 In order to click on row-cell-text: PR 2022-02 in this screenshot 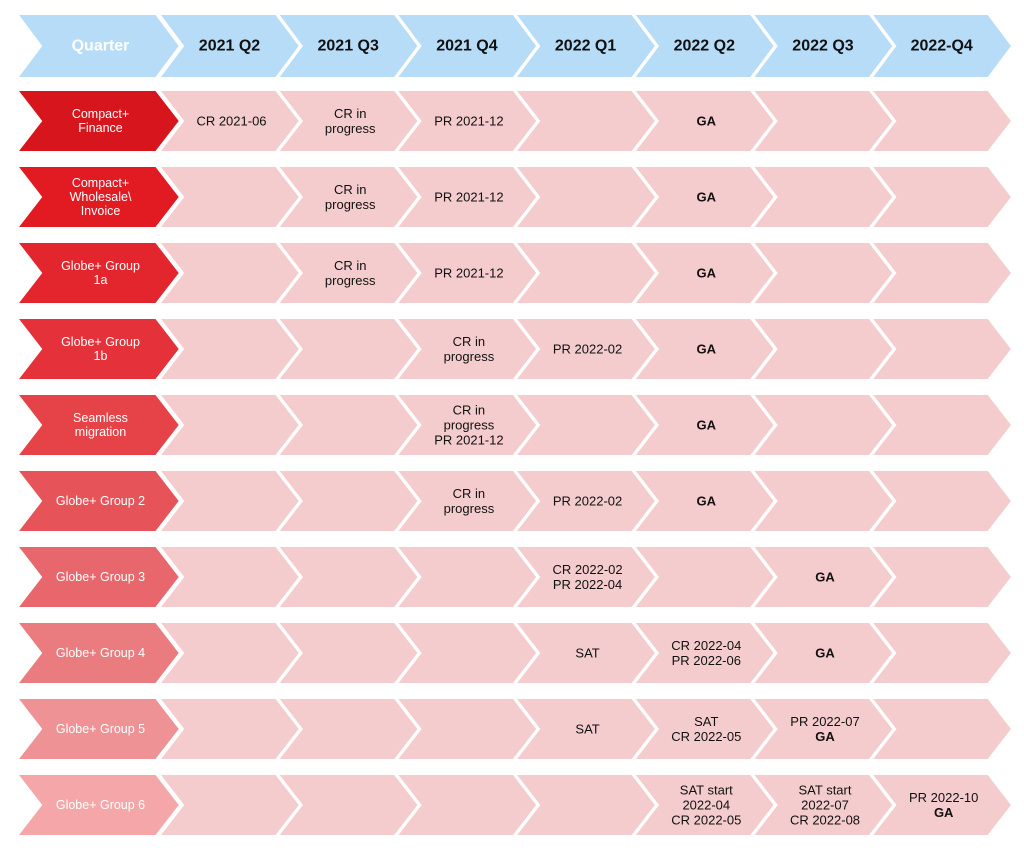, I will do `click(587, 501)`.